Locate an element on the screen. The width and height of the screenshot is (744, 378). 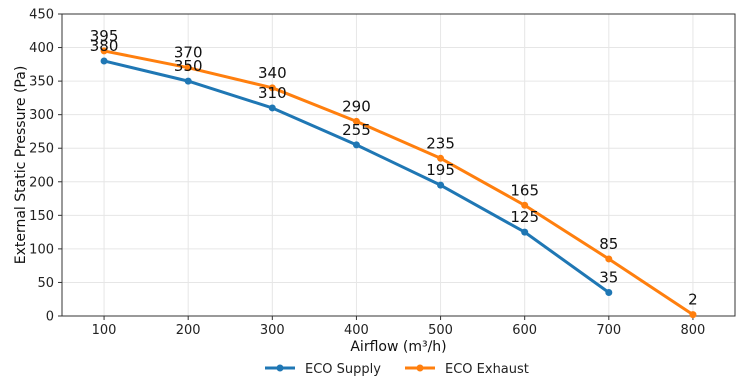
x-tick-label: 700 is located at coordinates (608, 330).